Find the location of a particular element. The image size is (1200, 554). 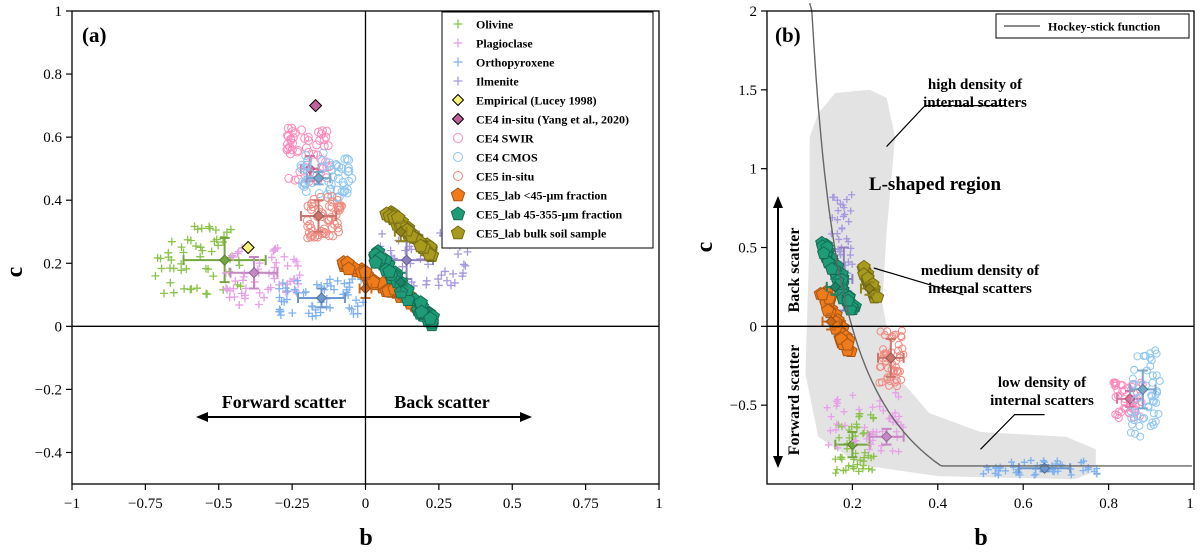

point-b-orthopyroxene is located at coordinates (1071, 475).